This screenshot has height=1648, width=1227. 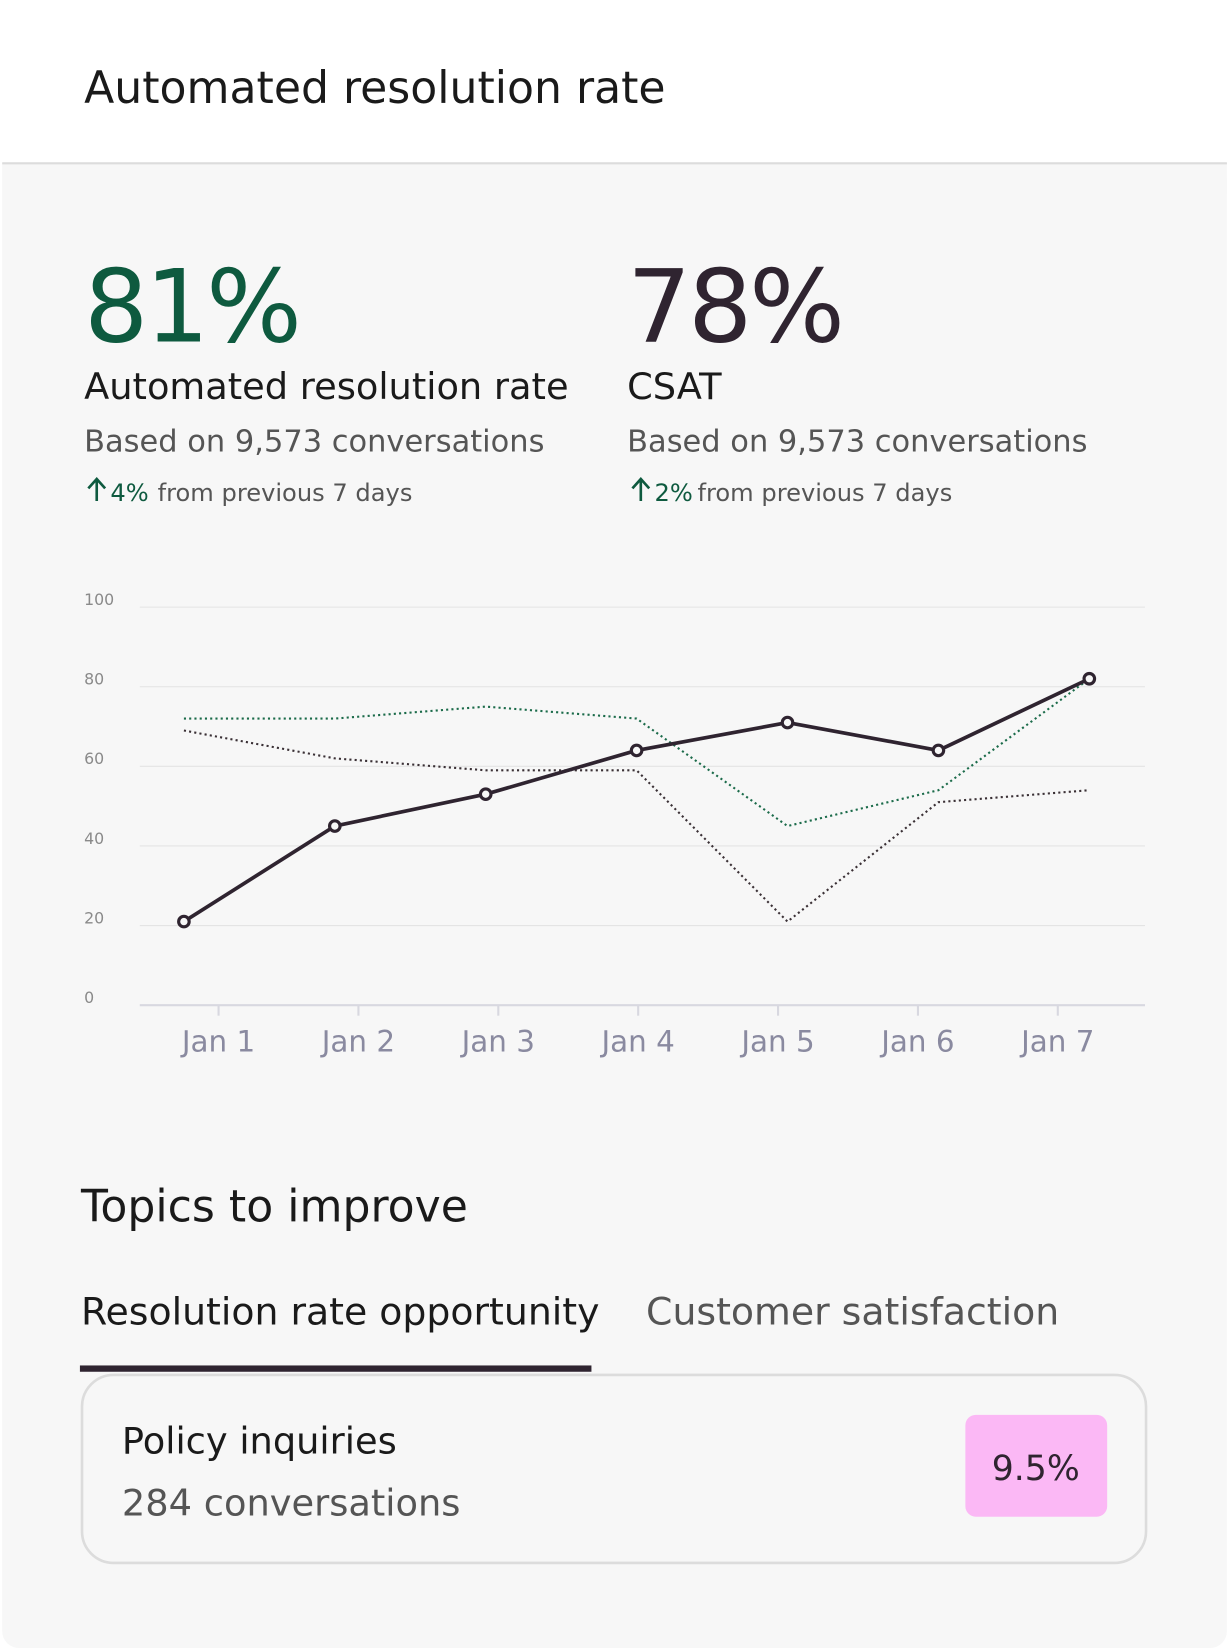 I want to click on metric-label: Automated resolution rate, so click(x=326, y=386).